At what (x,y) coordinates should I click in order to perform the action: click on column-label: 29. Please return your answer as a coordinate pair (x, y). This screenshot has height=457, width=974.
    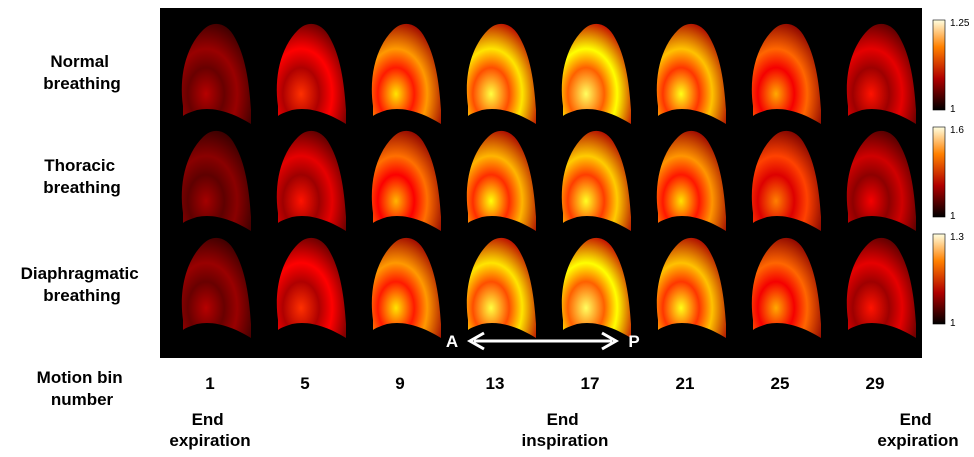
    Looking at the image, I should click on (875, 383).